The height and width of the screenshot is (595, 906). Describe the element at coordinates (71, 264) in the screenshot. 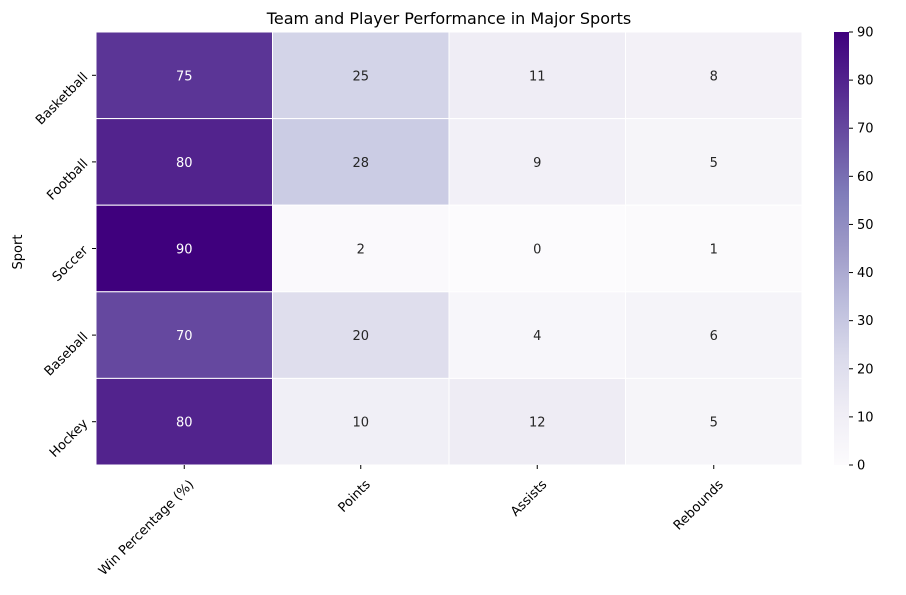

I see `y-tick-label: Soccer` at that location.